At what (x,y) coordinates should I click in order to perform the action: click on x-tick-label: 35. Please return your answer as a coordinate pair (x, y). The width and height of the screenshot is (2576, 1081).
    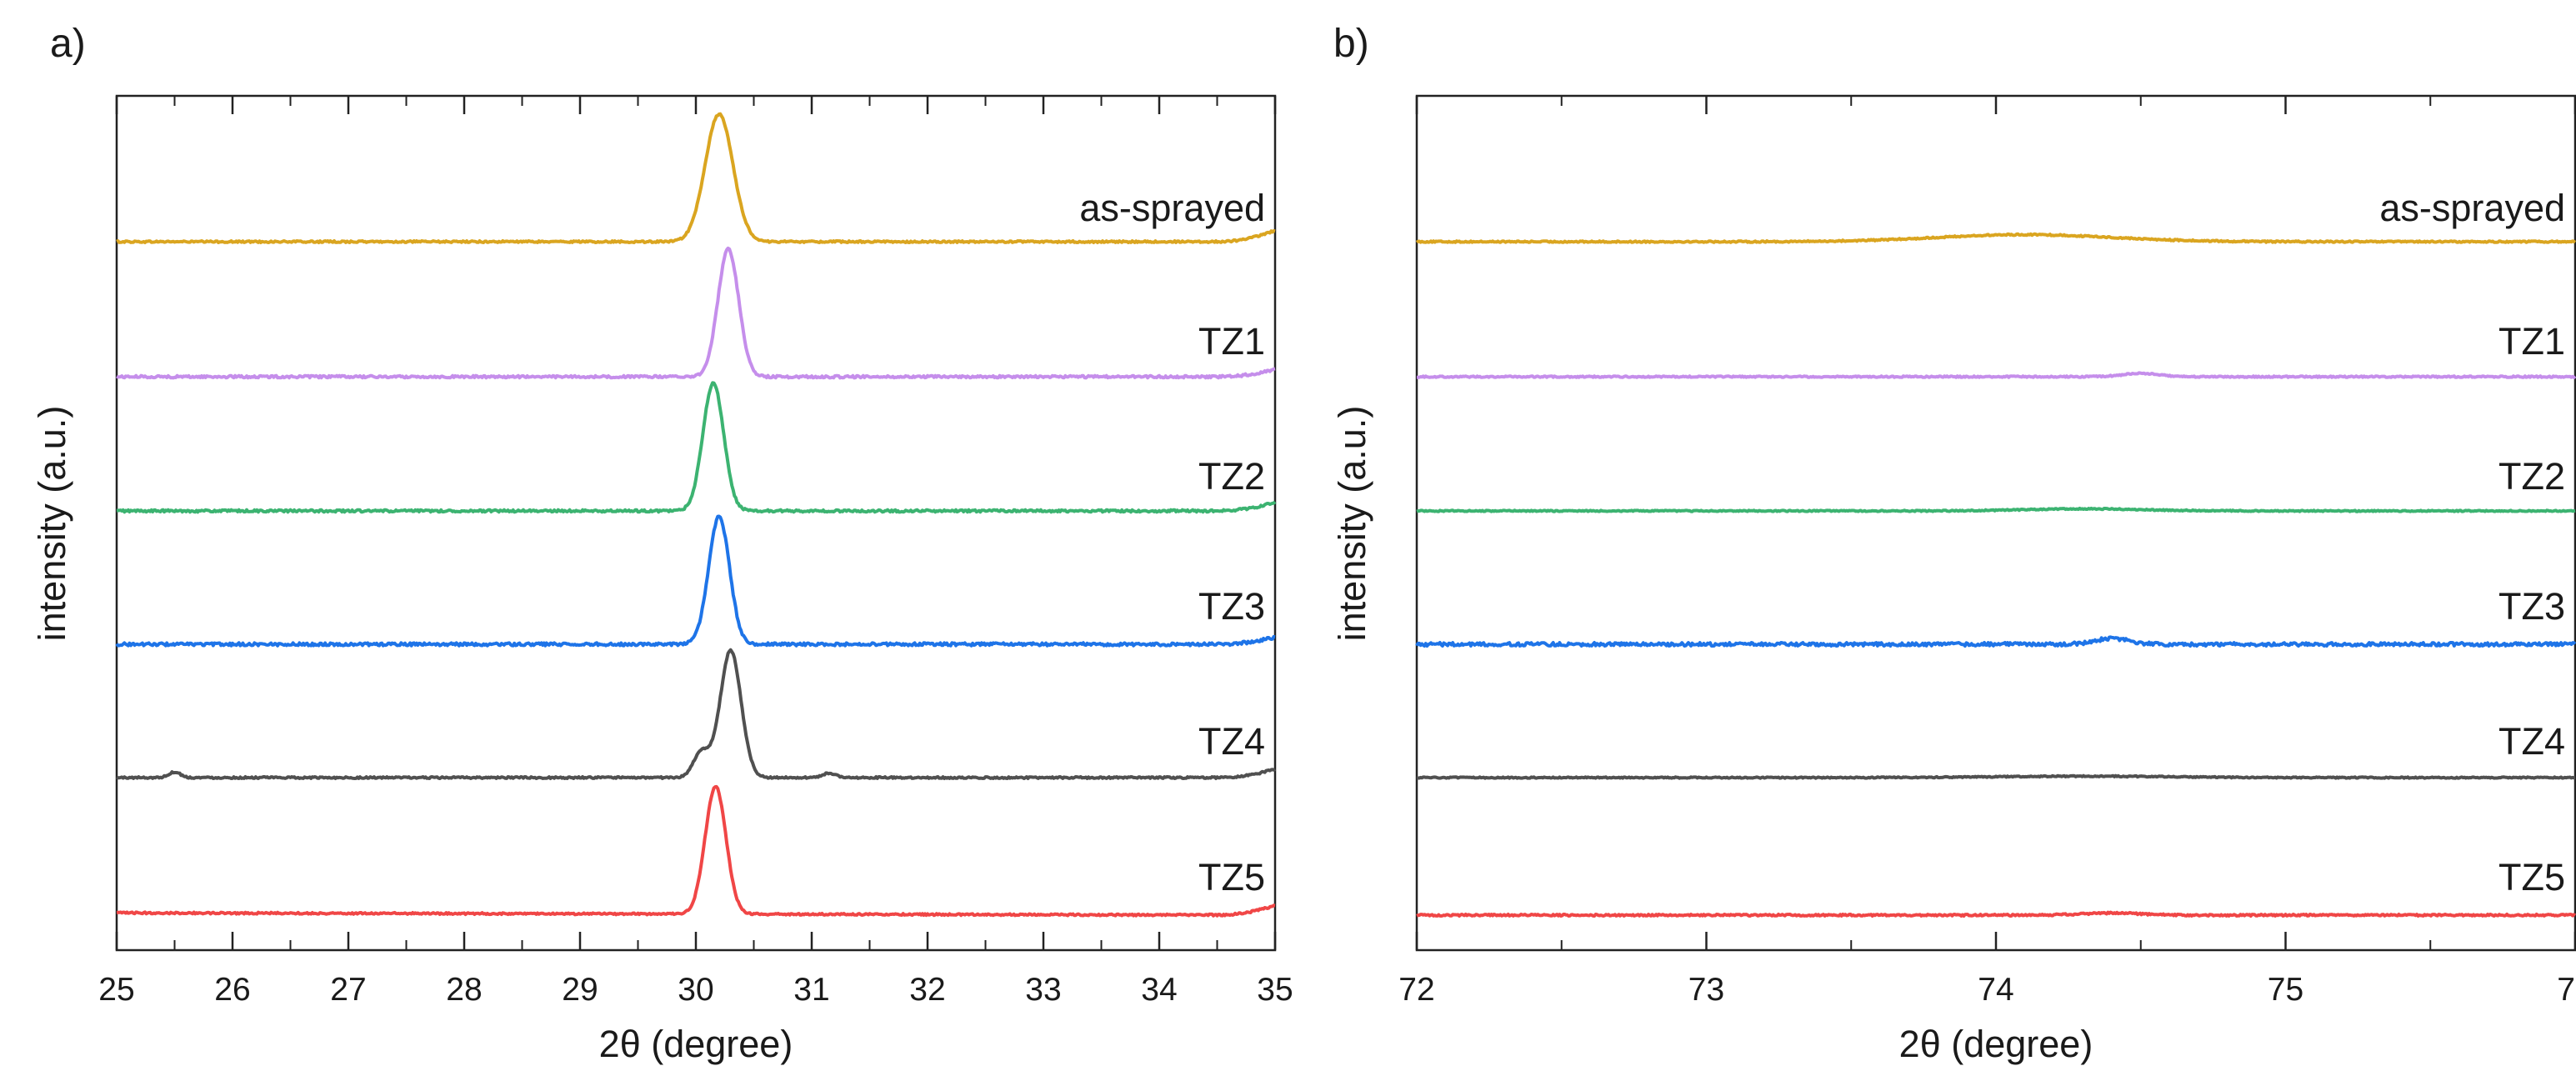
    Looking at the image, I should click on (1275, 990).